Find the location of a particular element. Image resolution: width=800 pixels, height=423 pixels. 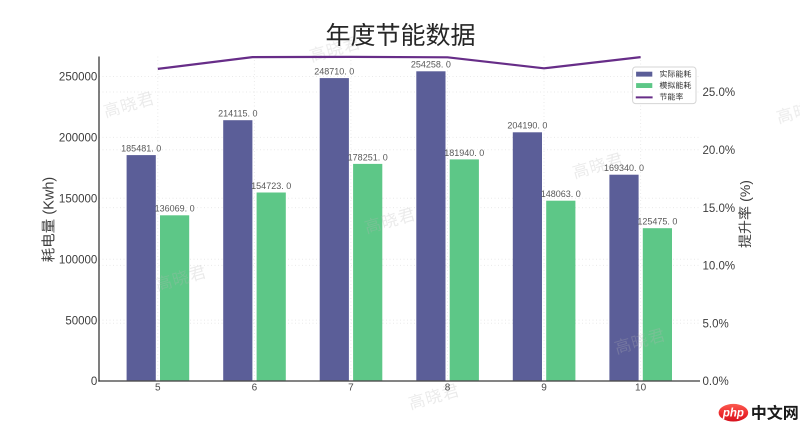

svg-text: 5 is located at coordinates (158, 387).